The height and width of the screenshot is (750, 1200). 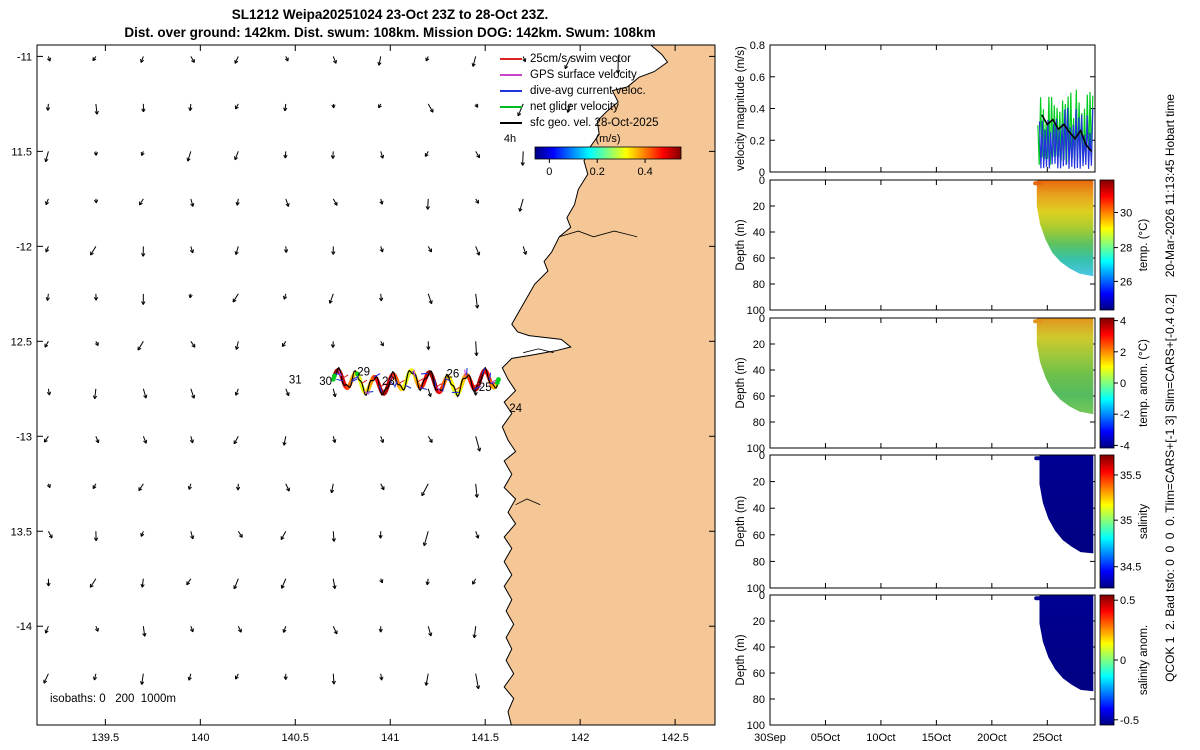 What do you see at coordinates (511, 91) in the screenshot?
I see `legend-line-sample` at bounding box center [511, 91].